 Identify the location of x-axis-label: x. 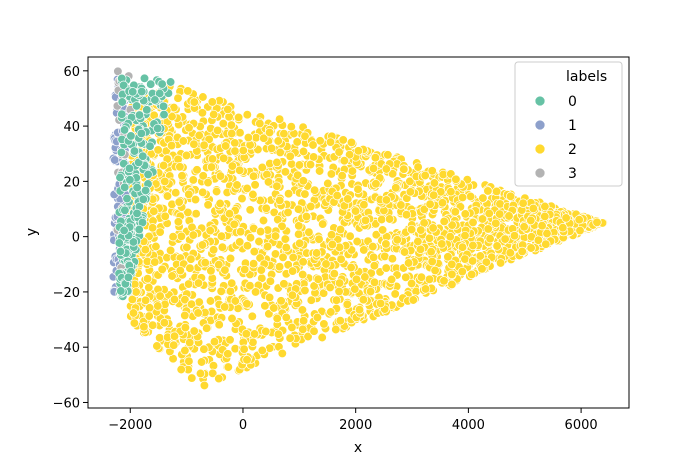
(358, 448).